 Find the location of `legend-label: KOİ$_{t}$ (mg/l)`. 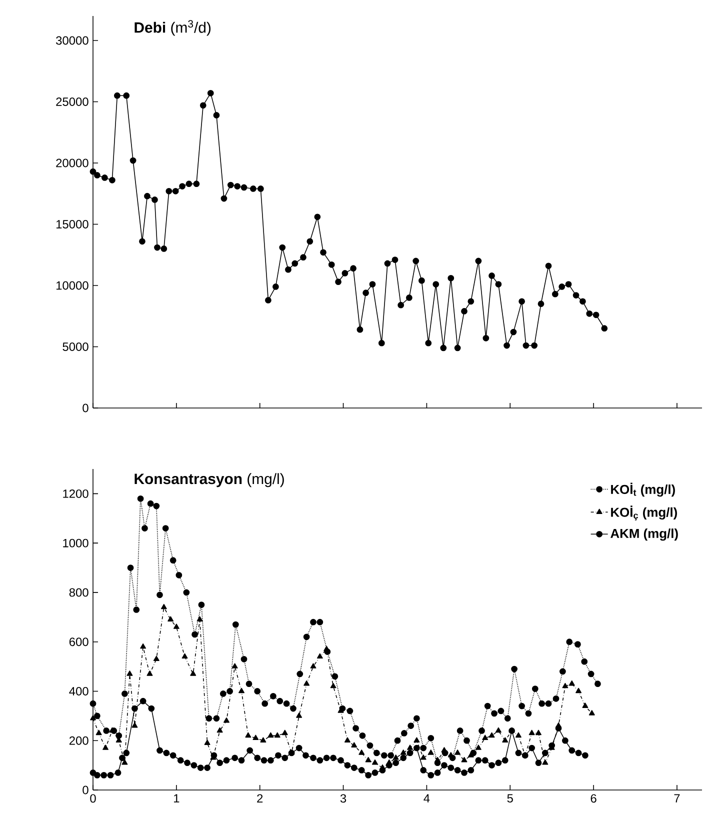

legend-label: KOİ$_{t}$ (mg/l) is located at coordinates (643, 489).